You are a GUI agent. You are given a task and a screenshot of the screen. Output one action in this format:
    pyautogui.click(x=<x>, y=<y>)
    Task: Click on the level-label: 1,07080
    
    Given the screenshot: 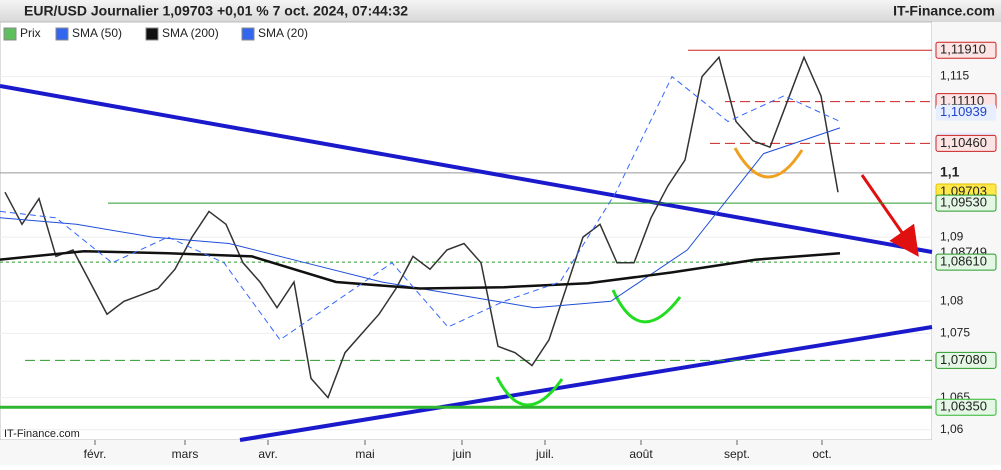 What is the action you would take?
    pyautogui.click(x=963, y=359)
    